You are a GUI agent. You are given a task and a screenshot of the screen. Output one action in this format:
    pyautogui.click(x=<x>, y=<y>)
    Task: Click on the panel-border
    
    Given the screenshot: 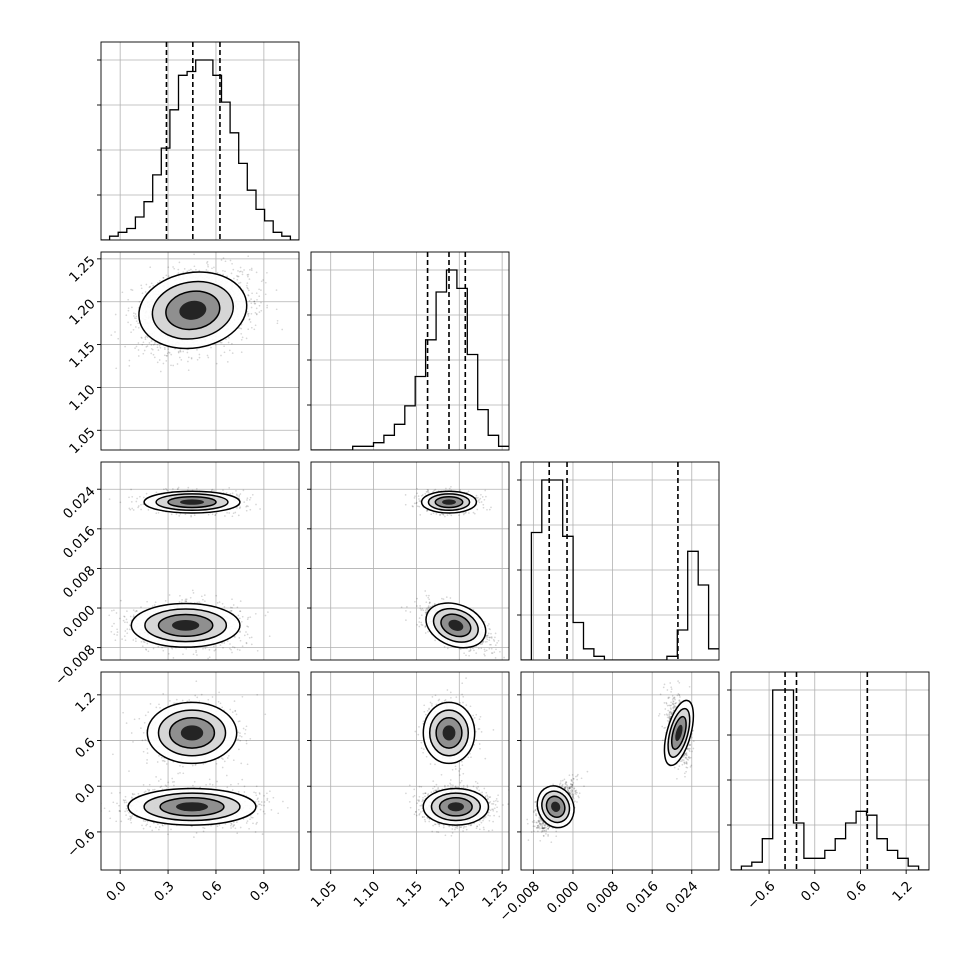 What is the action you would take?
    pyautogui.click(x=200, y=561)
    